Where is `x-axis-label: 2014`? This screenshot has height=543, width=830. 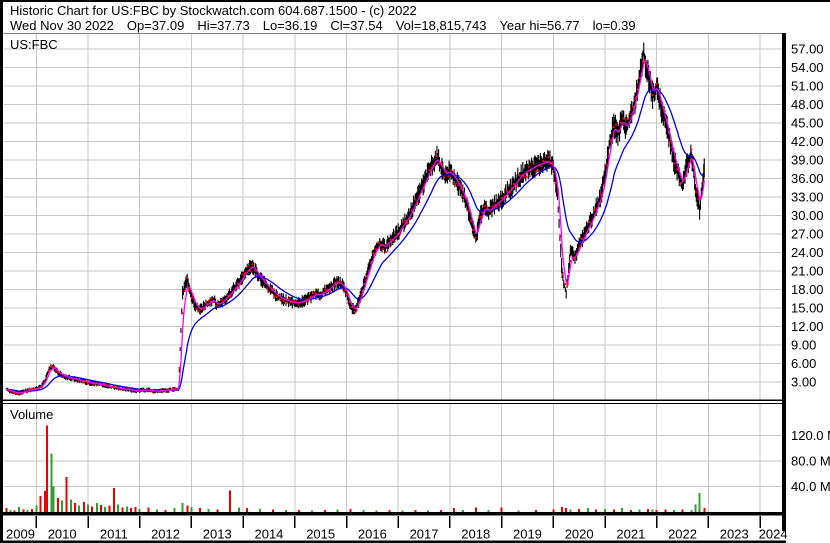
x-axis-label: 2014 is located at coordinates (268, 534).